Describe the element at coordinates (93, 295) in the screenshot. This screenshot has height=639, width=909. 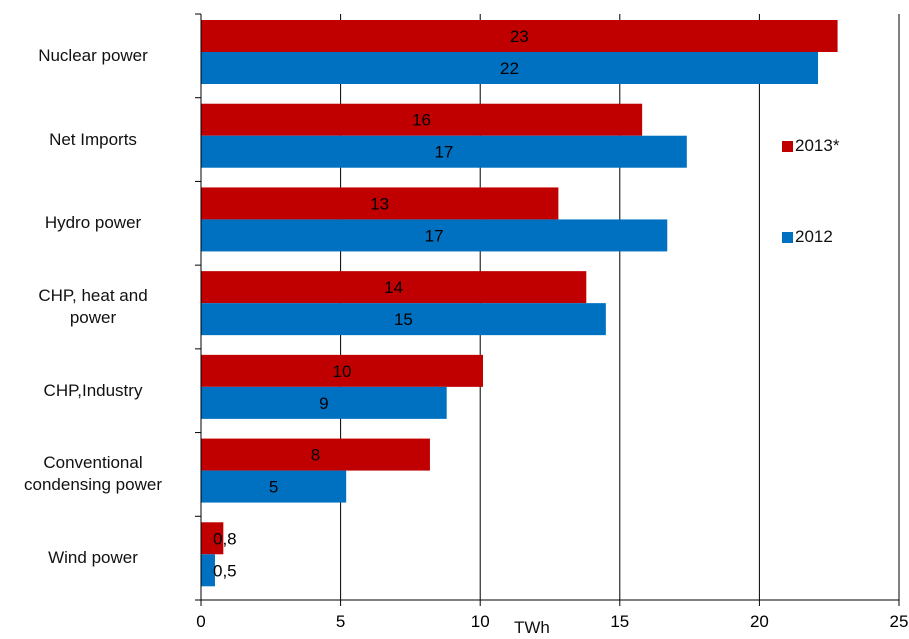
I see `category-label-line: CHP, heat and` at that location.